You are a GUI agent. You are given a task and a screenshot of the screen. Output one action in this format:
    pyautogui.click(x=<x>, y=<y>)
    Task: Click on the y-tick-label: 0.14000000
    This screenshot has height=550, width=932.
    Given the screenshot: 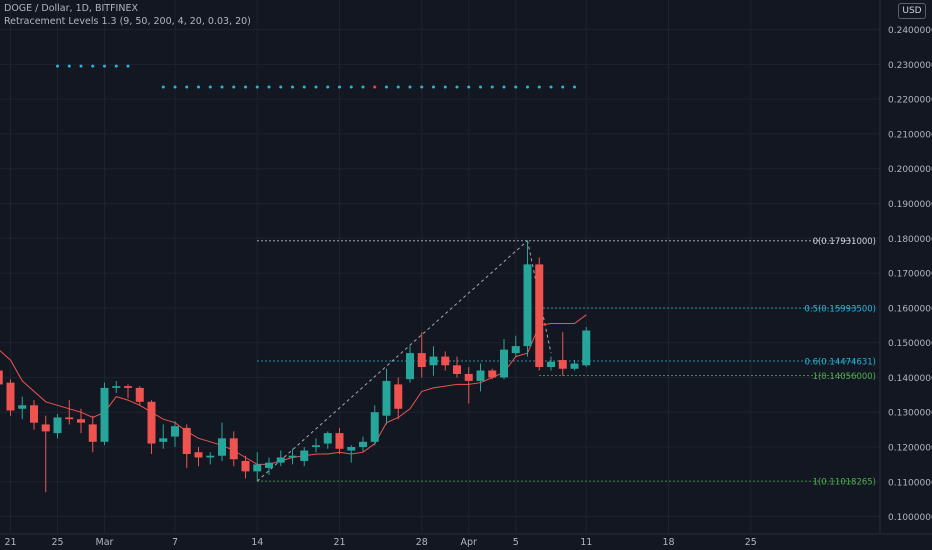 What is the action you would take?
    pyautogui.click(x=910, y=379)
    